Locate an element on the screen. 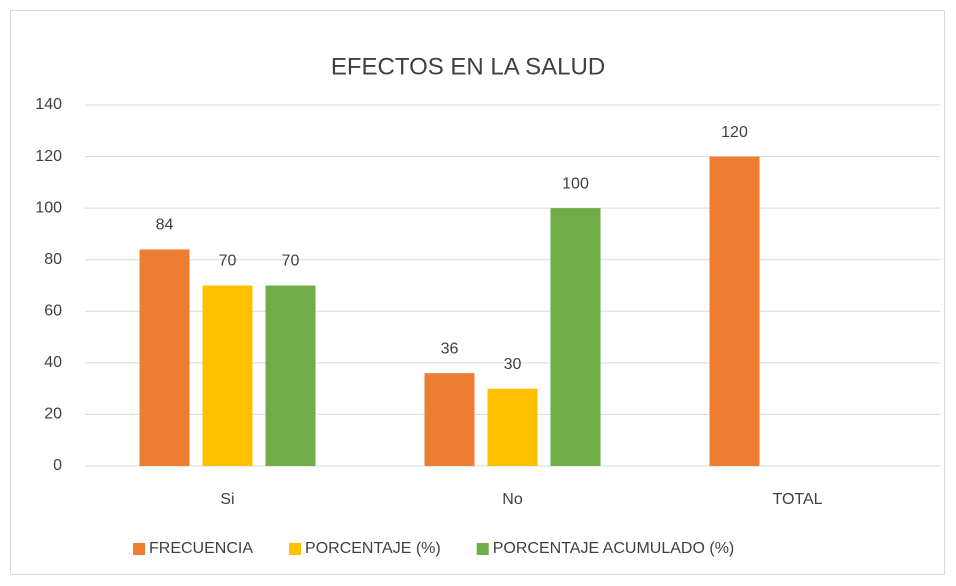 The height and width of the screenshot is (586, 956). y-tick-label: 100 is located at coordinates (48, 207).